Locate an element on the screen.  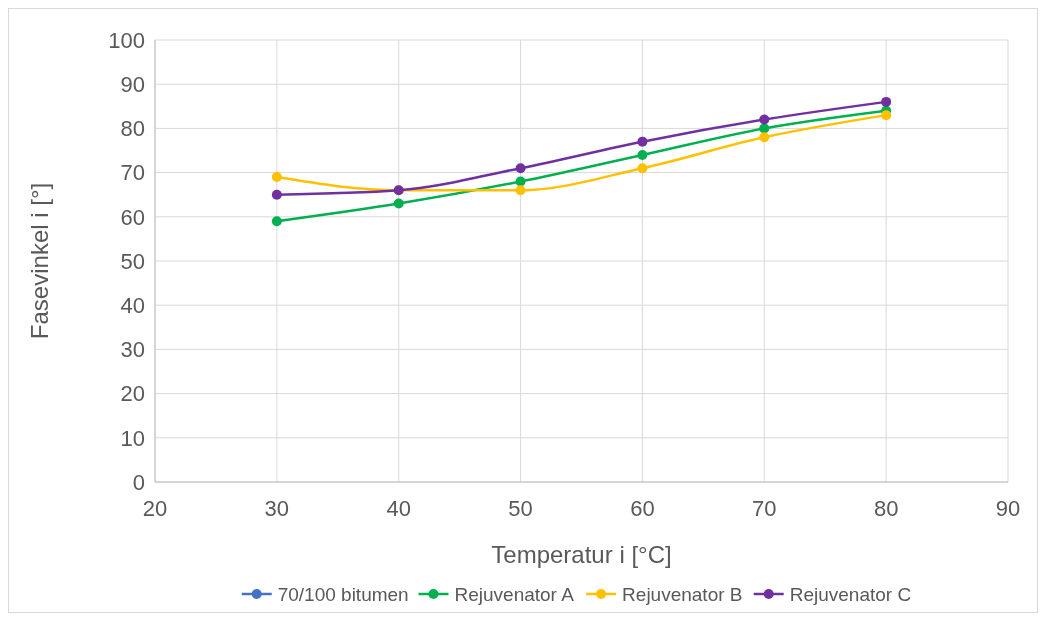
legend-label: 70/100 bitumen is located at coordinates (343, 594).